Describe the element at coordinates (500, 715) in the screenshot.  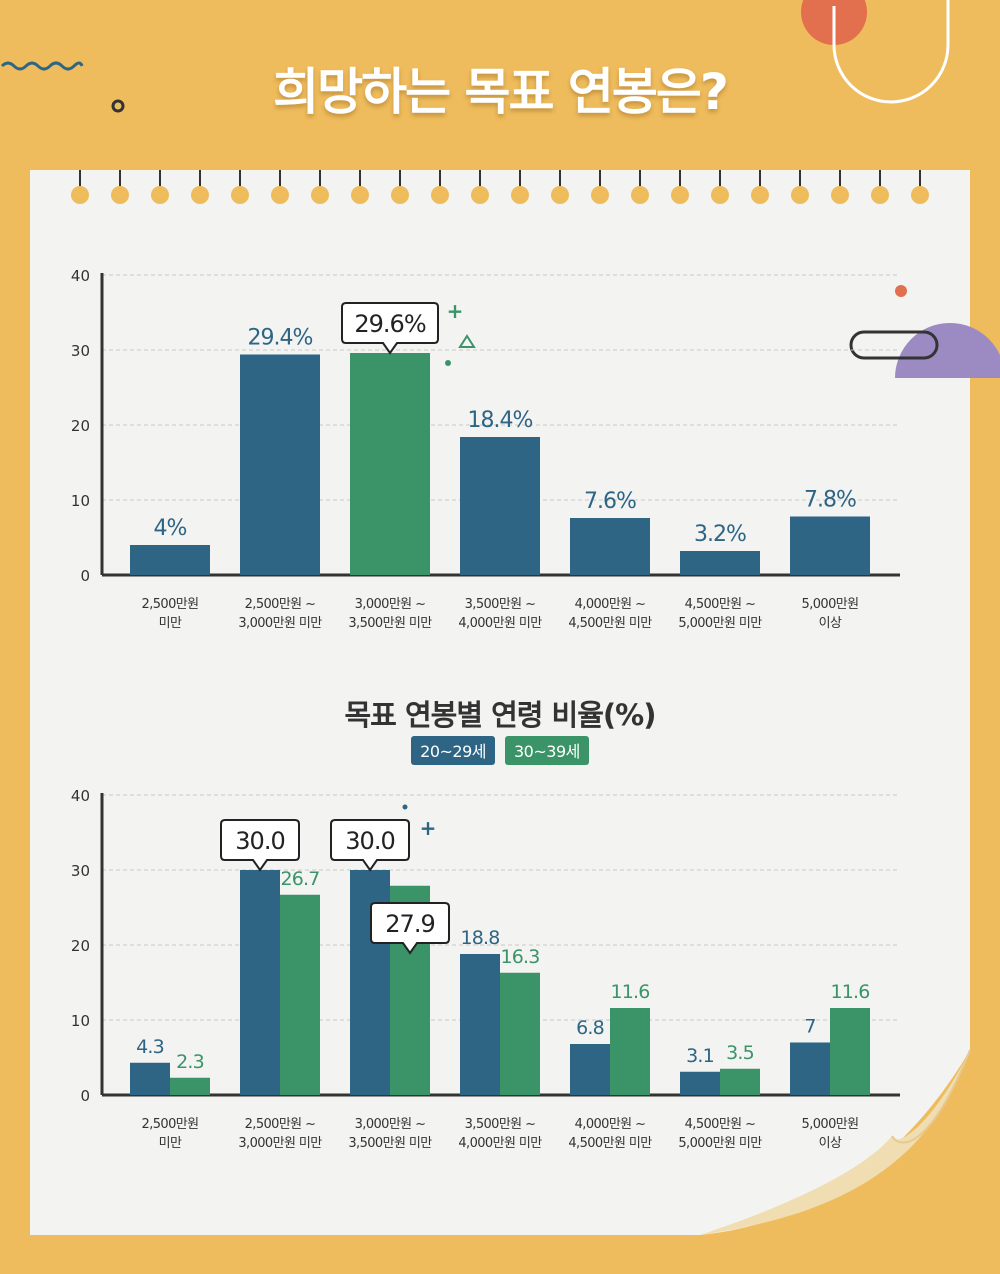
I see `age-chart-title: 목표 연봉별 연령 비율(%)` at that location.